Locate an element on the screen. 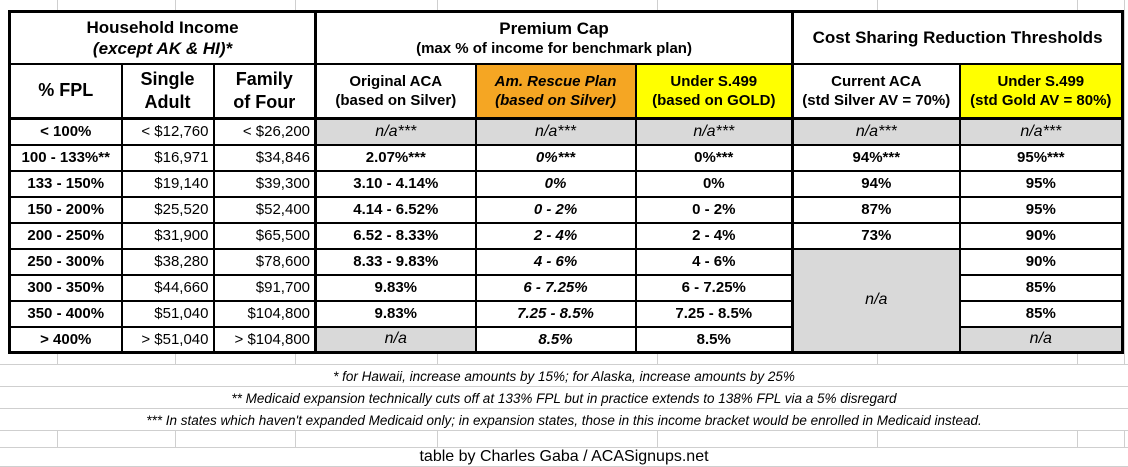  table-cell: $91,700 is located at coordinates (265, 287).